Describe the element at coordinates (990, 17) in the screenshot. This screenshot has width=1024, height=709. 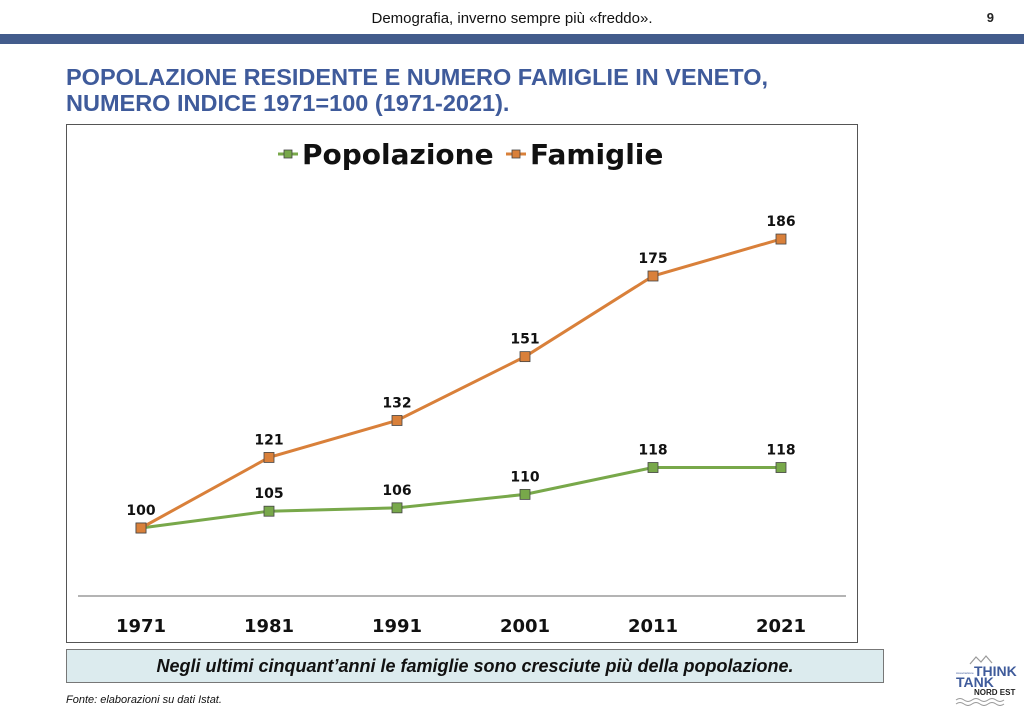
I see `page-number: 9` at that location.